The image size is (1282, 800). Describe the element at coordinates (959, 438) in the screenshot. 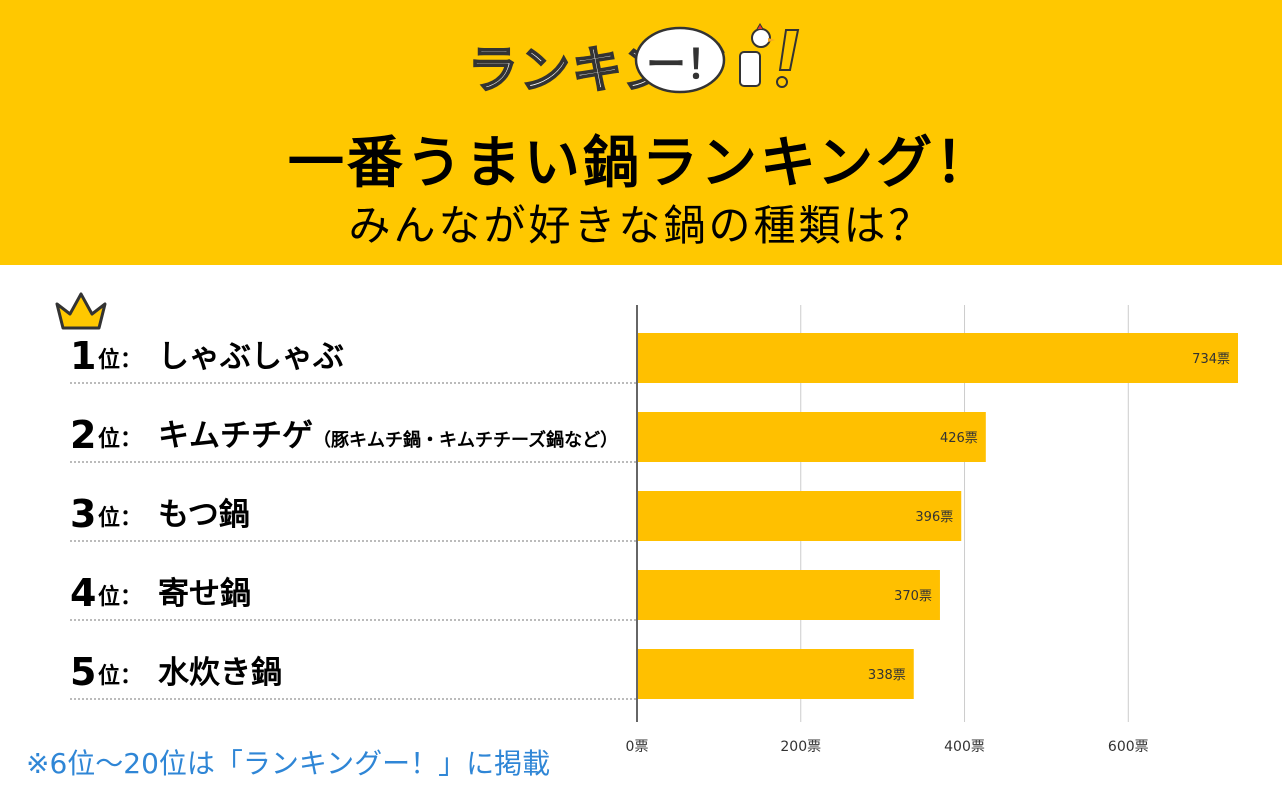

I see `bar-value-label: 426票` at that location.